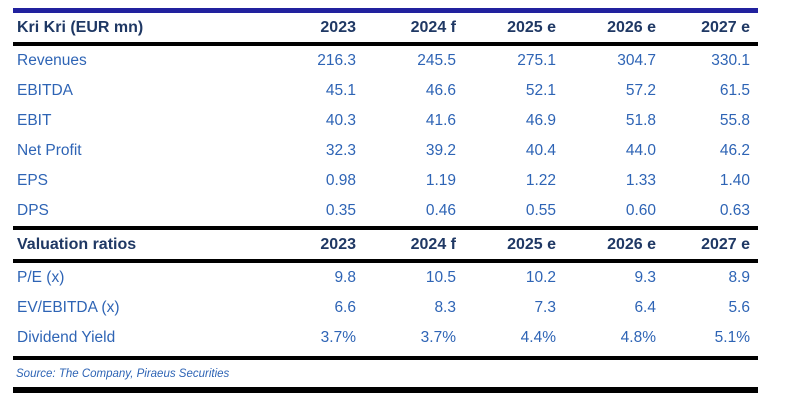 This screenshot has width=801, height=412. Describe the element at coordinates (734, 180) in the screenshot. I see `value-cell: 1.40` at that location.